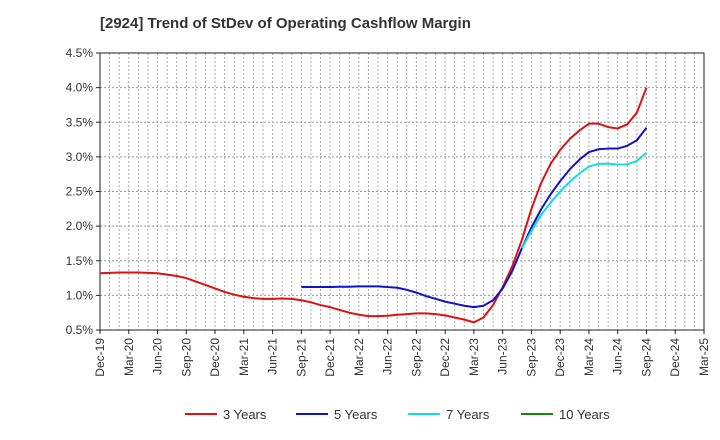 The height and width of the screenshot is (440, 720). I want to click on x-tick-label: Jun-20, so click(158, 356).